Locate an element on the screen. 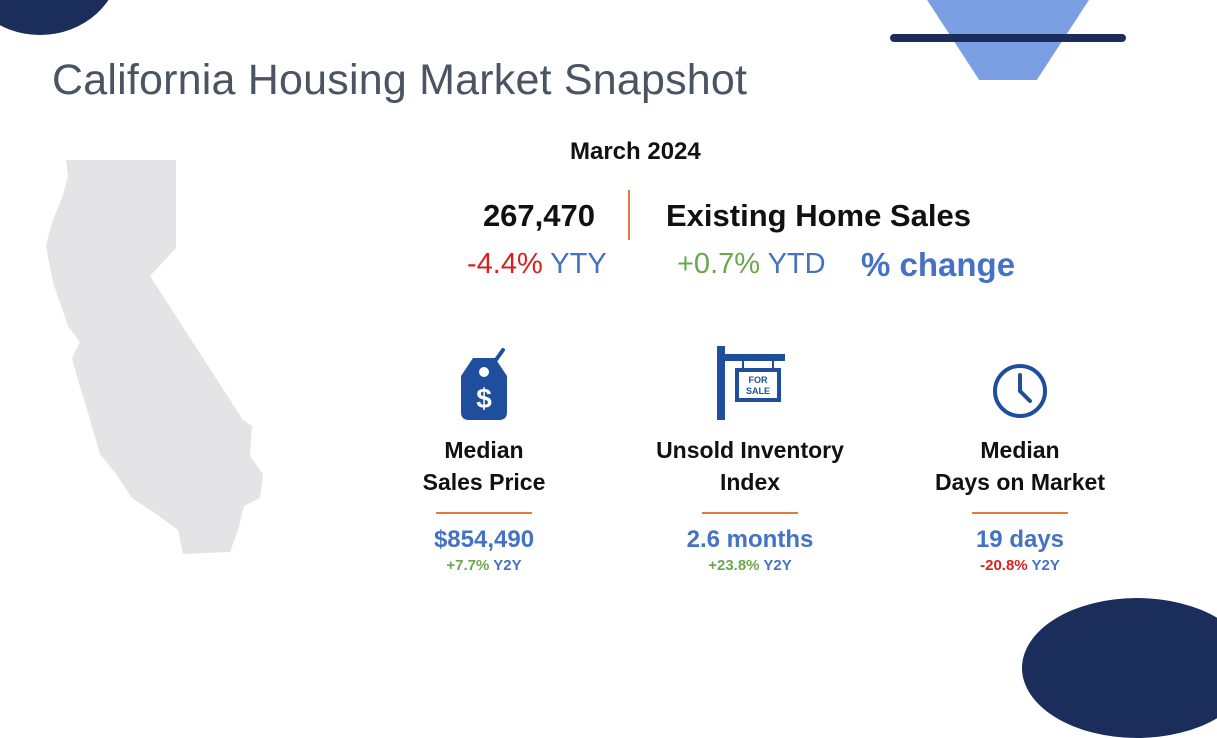  stat-median-days-on-market: Median Days on Market 19 days -20.8% Y2Y is located at coordinates (1020, 457).